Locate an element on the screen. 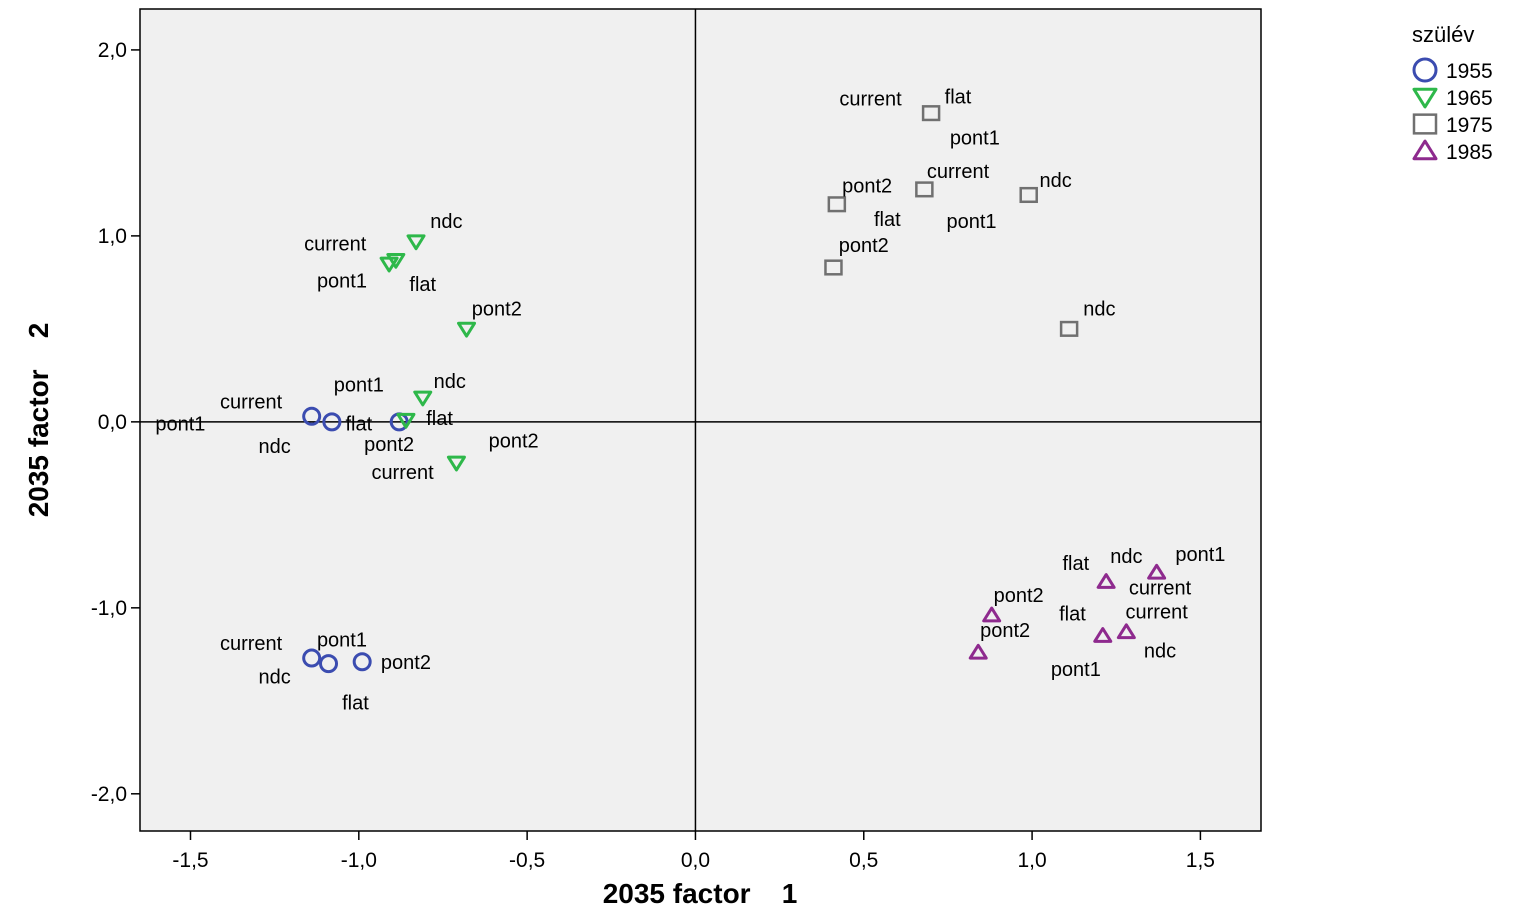 This screenshot has width=1517, height=909. legend-label-1975: 1975 is located at coordinates (1469, 125).